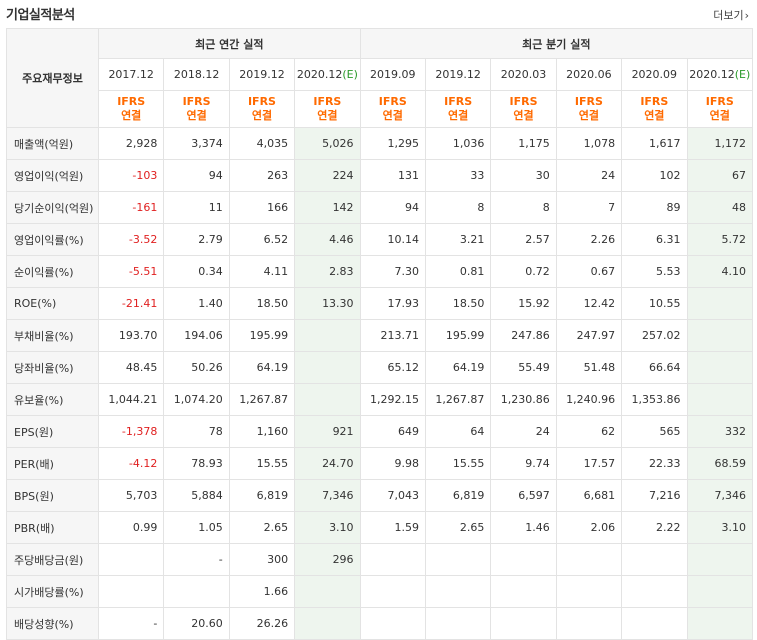 The width and height of the screenshot is (757, 640). Describe the element at coordinates (380, 175) in the screenshot. I see `table-row: 영업이익(억원) -103 94 263 224 131 33 30 24 102 67` at that location.